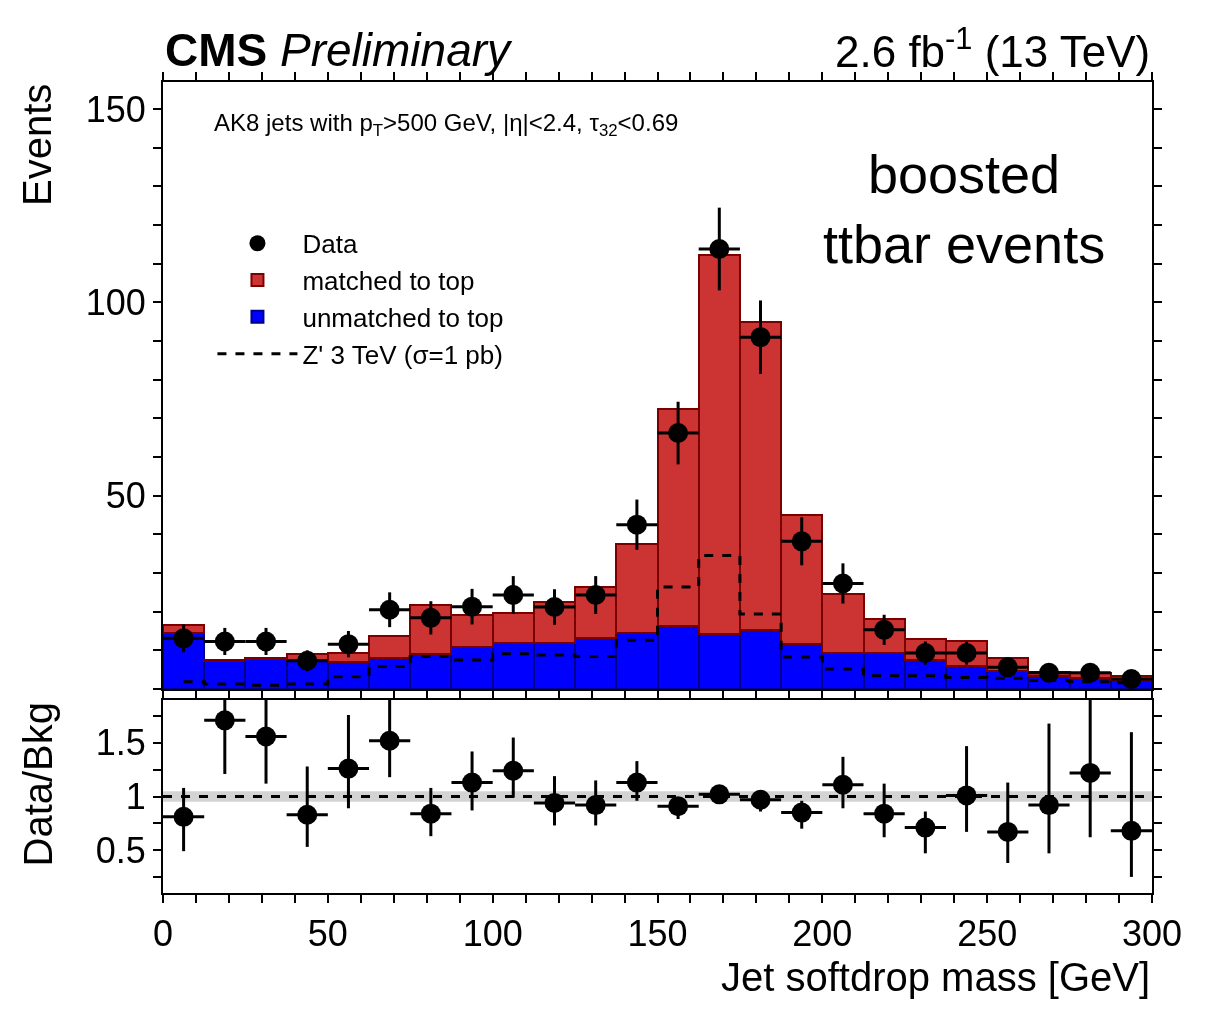 This screenshot has height=1010, width=1221. Describe the element at coordinates (327, 934) in the screenshot. I see `x-tick-label: 50` at that location.